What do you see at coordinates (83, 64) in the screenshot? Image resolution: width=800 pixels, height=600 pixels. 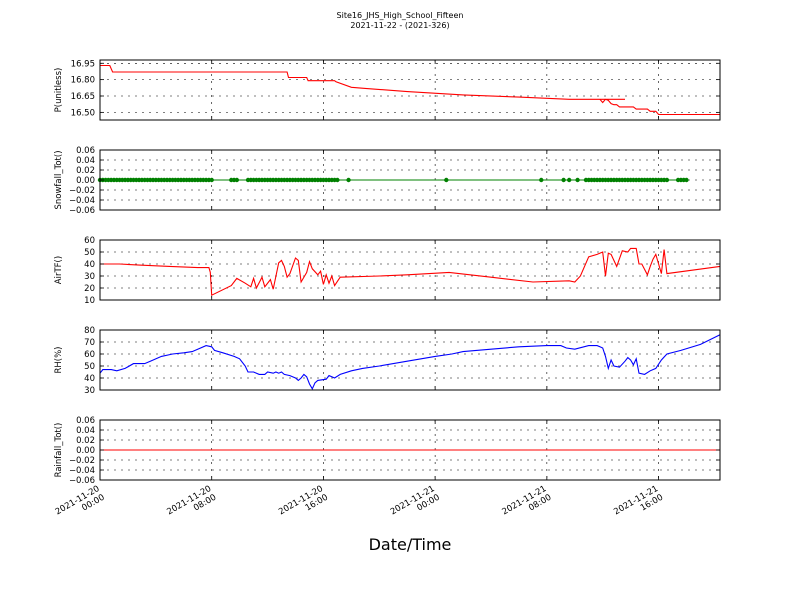 I see `y-tick-label: 16.95` at bounding box center [83, 64].